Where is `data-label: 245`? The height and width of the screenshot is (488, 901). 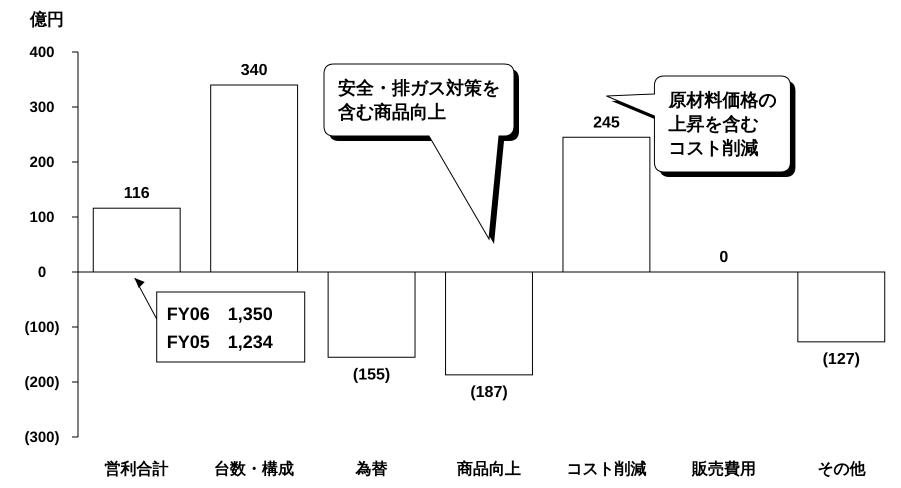
data-label: 245 is located at coordinates (606, 123).